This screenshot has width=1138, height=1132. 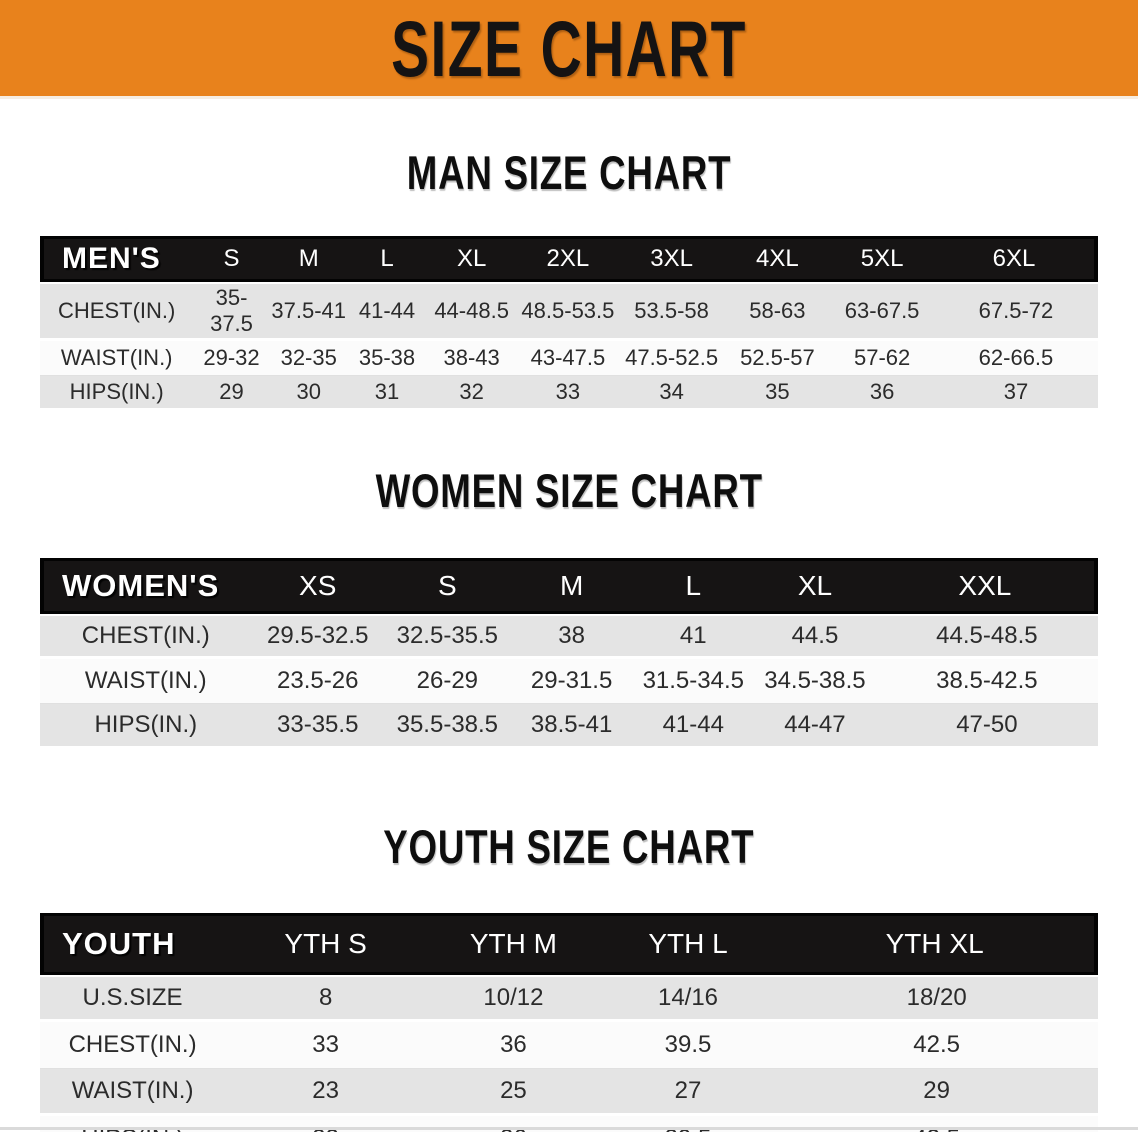 What do you see at coordinates (986, 636) in the screenshot?
I see `size-value-cell: 44.5-48.5` at bounding box center [986, 636].